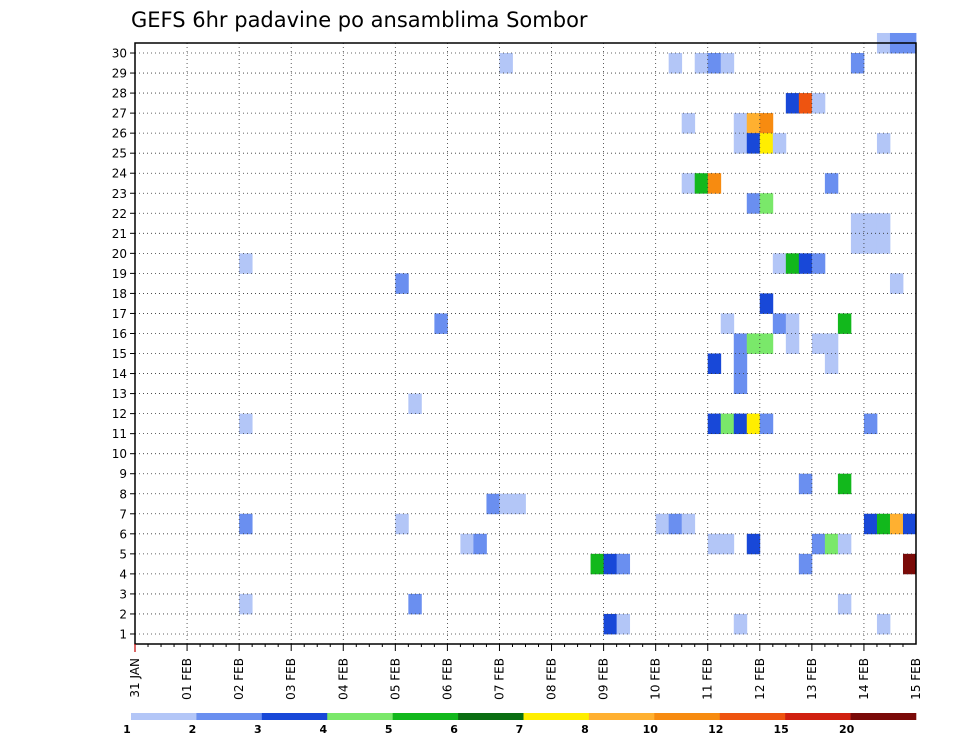 The width and height of the screenshot is (960, 742). I want to click on y-tick-label: 1, so click(123, 634).